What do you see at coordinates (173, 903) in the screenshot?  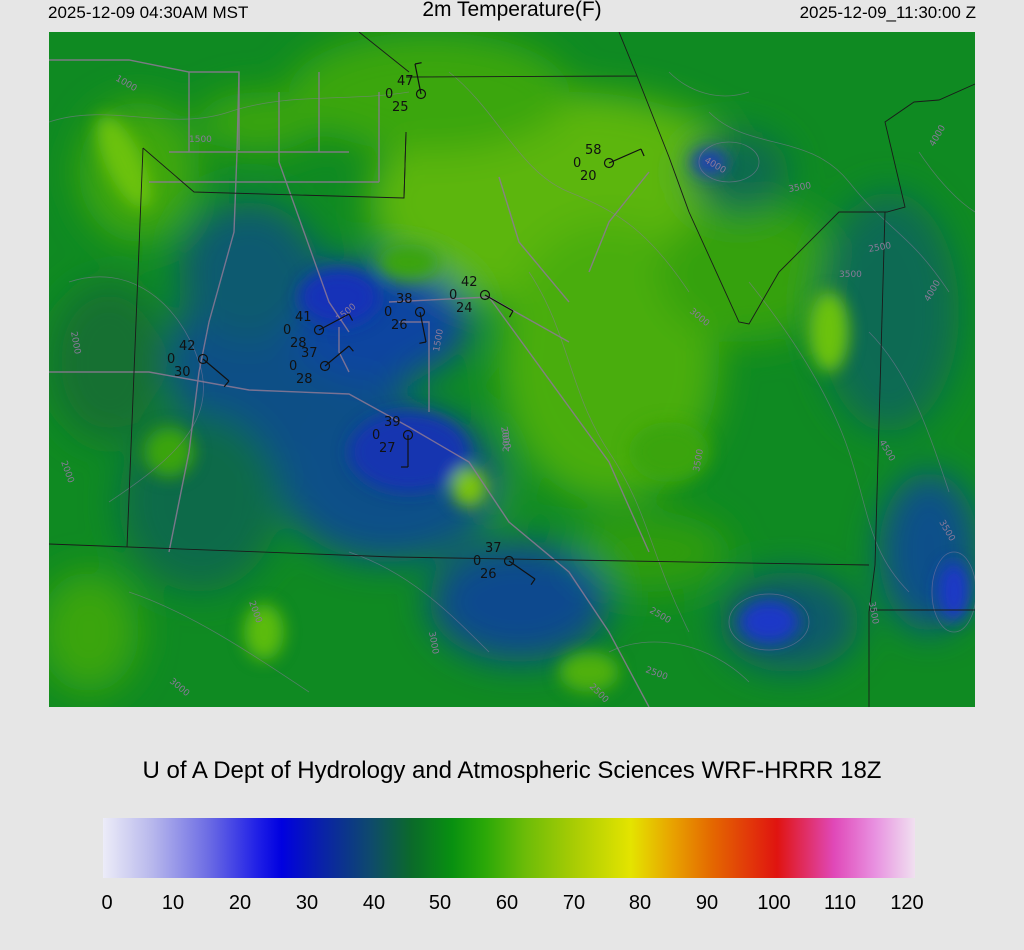 I see `colorbar-tick-label: 10` at bounding box center [173, 903].